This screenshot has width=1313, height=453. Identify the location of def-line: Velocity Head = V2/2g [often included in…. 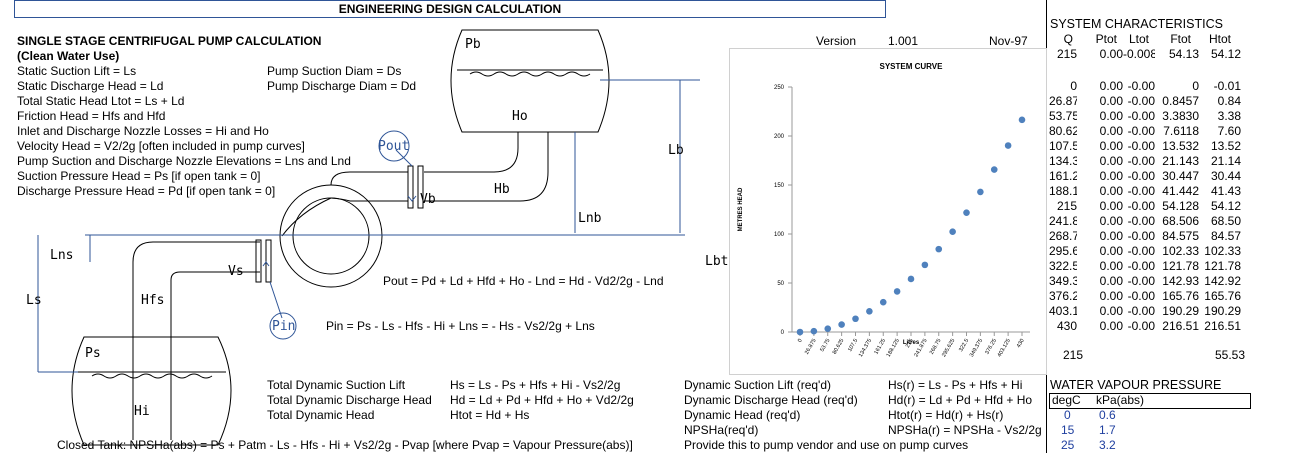
(161, 146).